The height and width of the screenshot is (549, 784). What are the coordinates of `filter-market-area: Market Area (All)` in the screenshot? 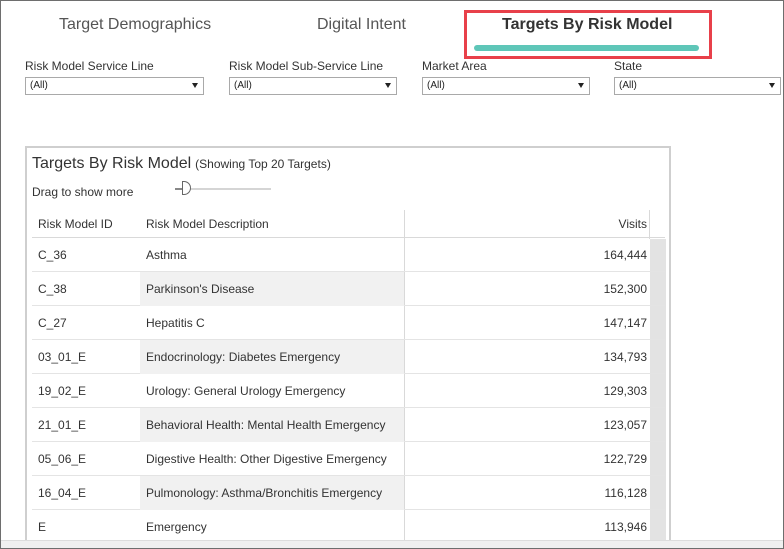 It's located at (506, 77).